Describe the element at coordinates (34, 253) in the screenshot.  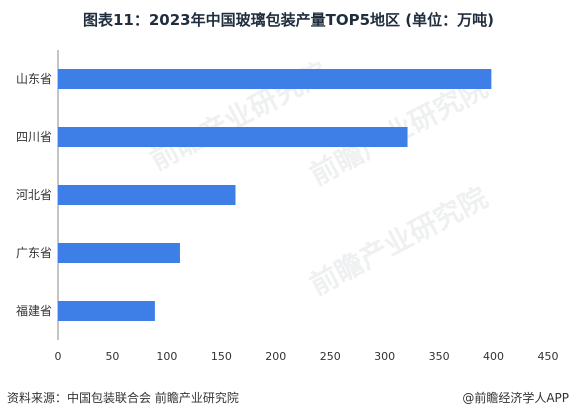
I see `category-label-4: 广东省` at that location.